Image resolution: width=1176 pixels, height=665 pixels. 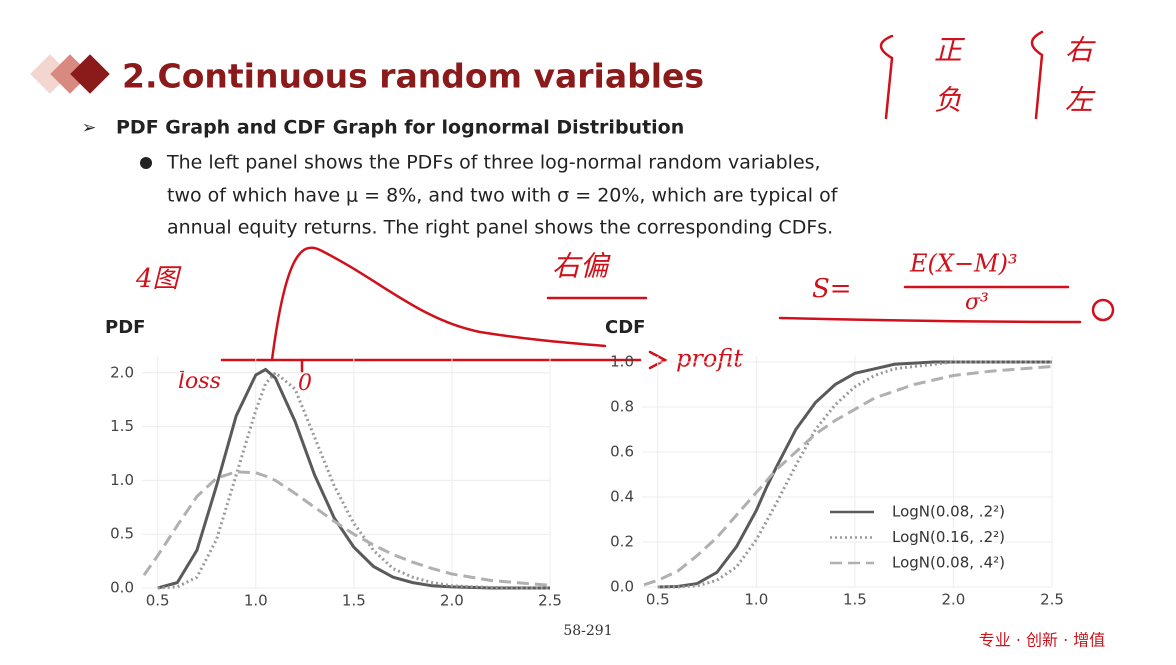 What do you see at coordinates (159, 279) in the screenshot?
I see `annotation: 4图` at bounding box center [159, 279].